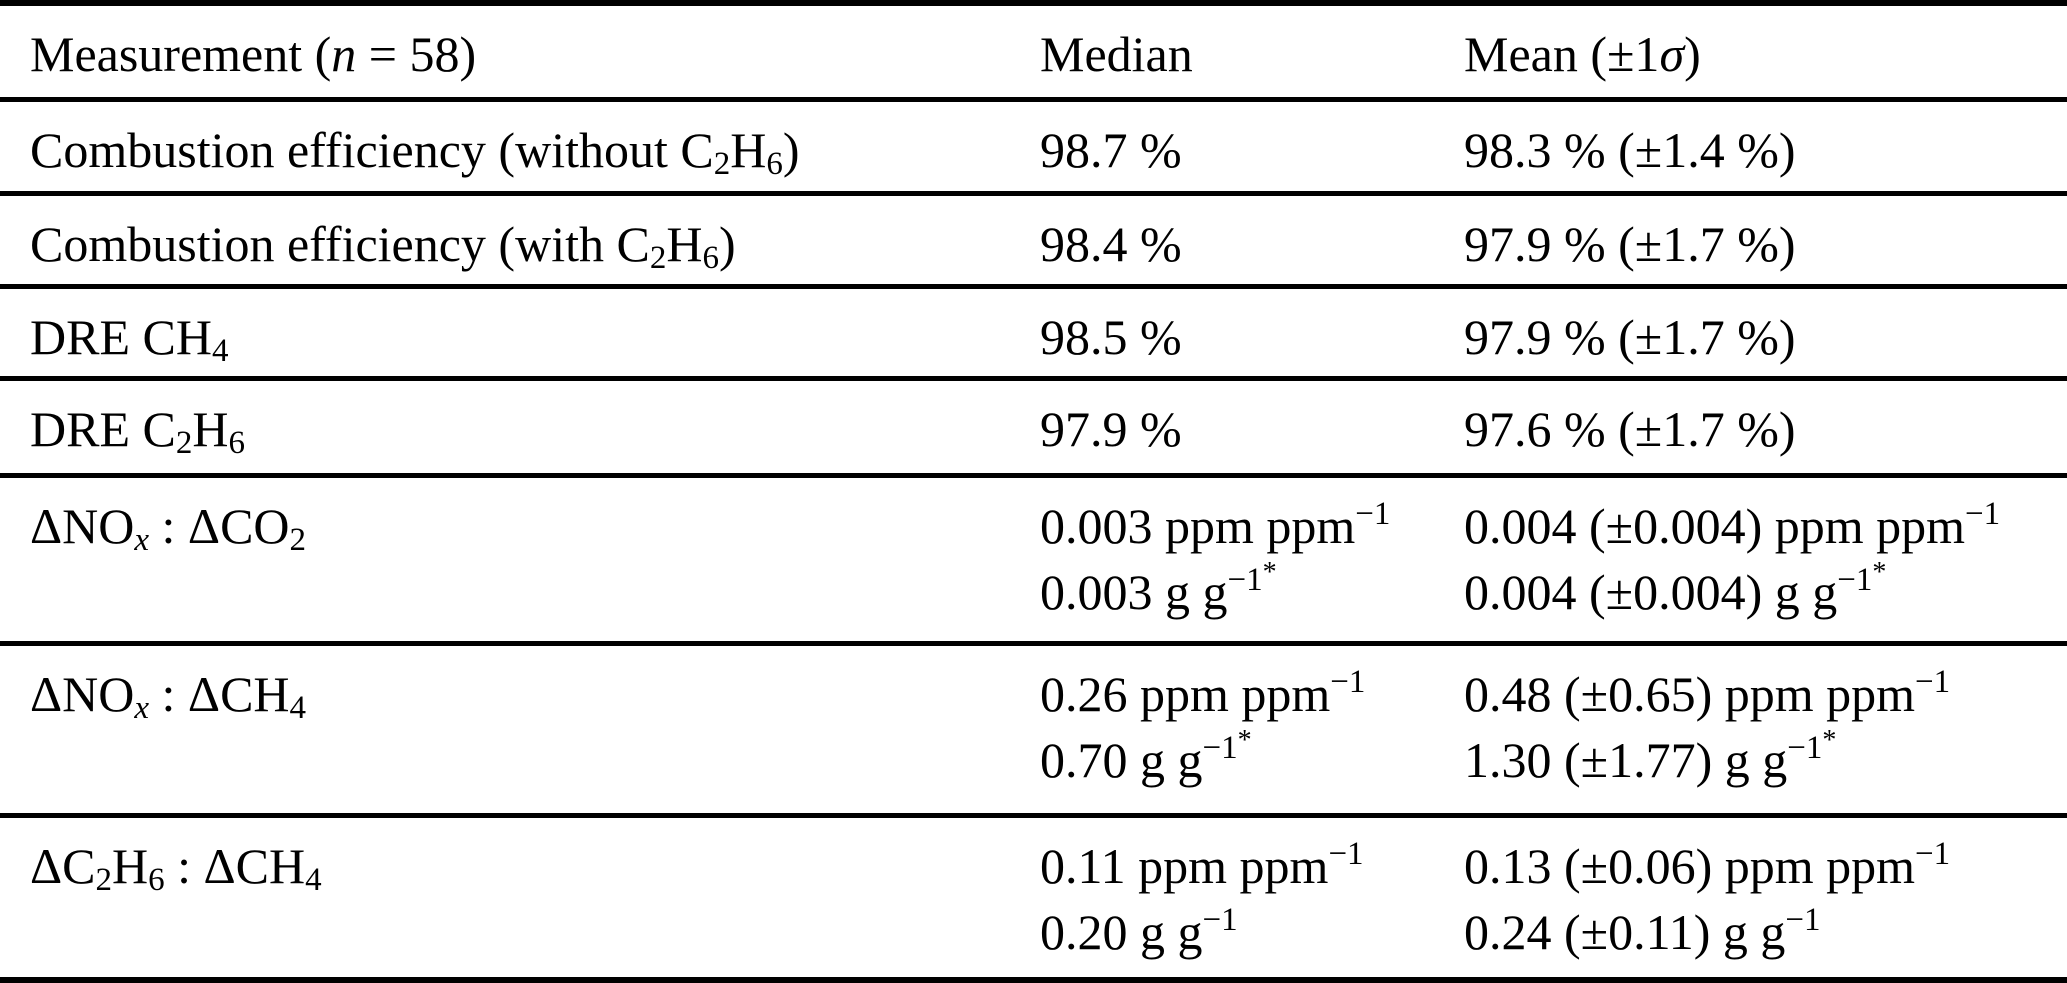 This screenshot has height=983, width=2067. I want to click on median-cell: 0.003 ppm ppm−1 0.003 g g−1*, so click(1215, 558).